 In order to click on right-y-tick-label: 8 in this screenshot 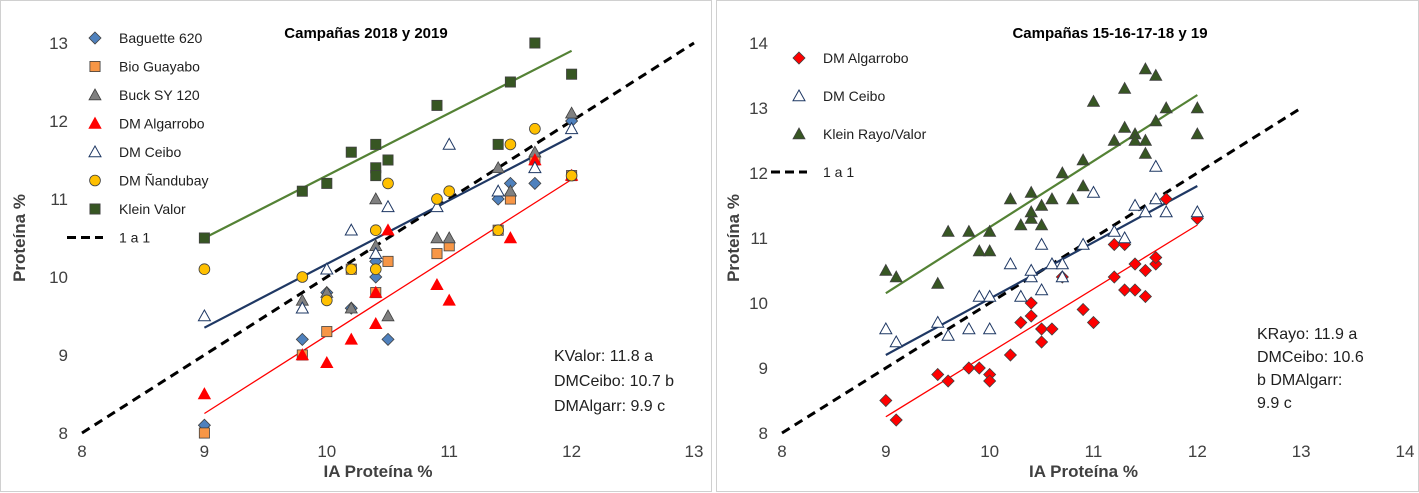, I will do `click(763, 433)`.